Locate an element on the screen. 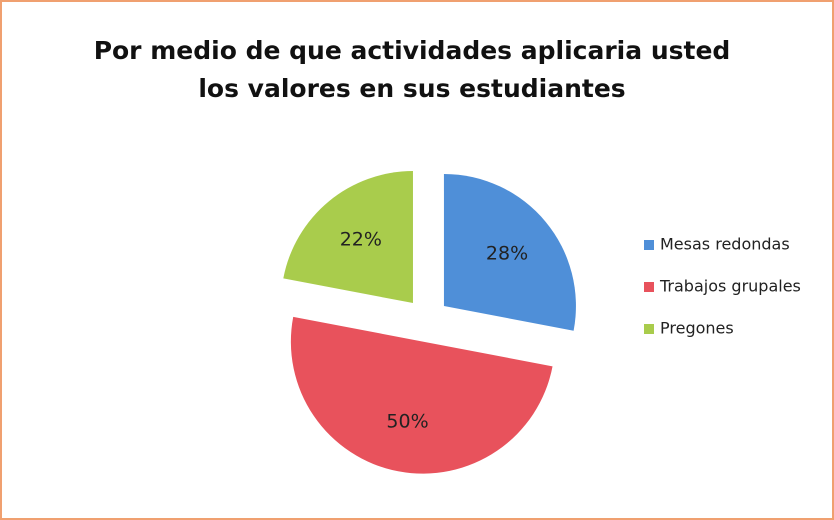 This screenshot has height=520, width=834. legend-label: Pregones is located at coordinates (697, 328).